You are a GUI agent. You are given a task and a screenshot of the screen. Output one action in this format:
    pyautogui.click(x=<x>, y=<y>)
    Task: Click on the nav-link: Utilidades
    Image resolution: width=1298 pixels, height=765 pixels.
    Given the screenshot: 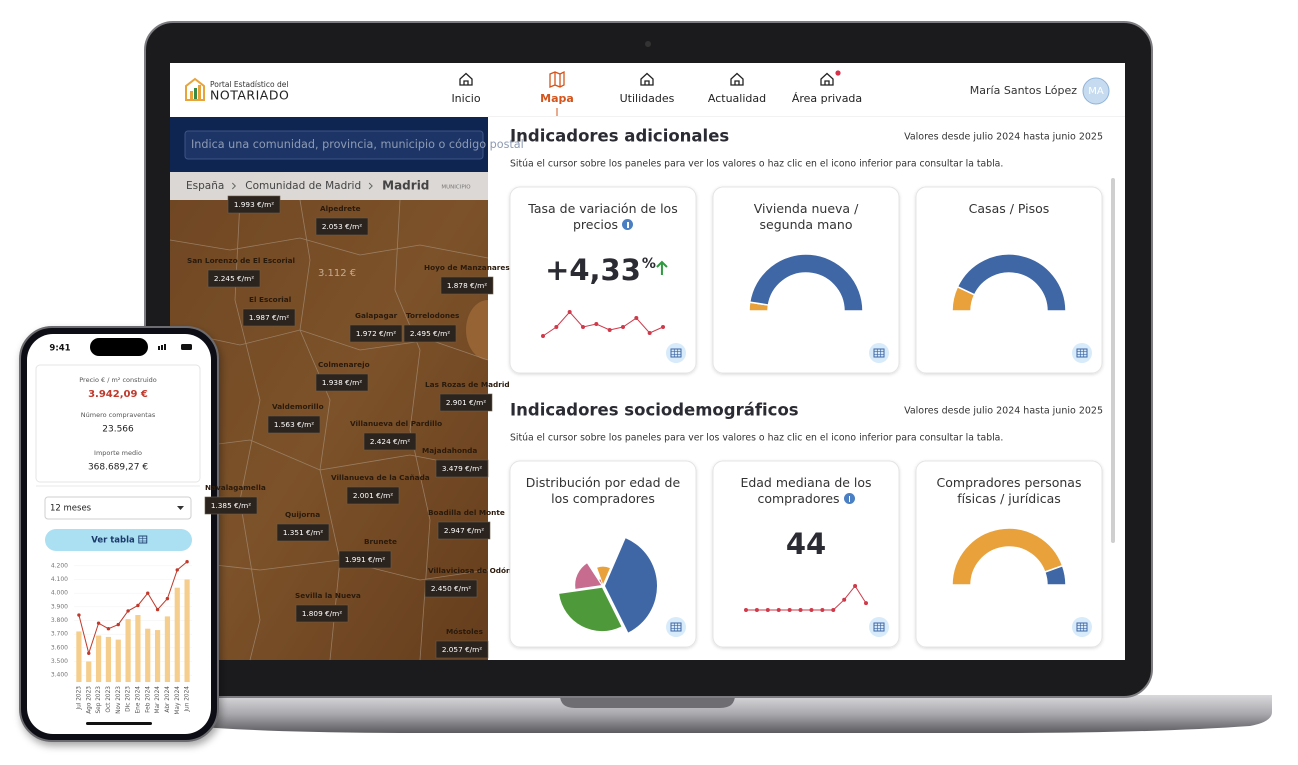 What is the action you would take?
    pyautogui.click(x=647, y=98)
    